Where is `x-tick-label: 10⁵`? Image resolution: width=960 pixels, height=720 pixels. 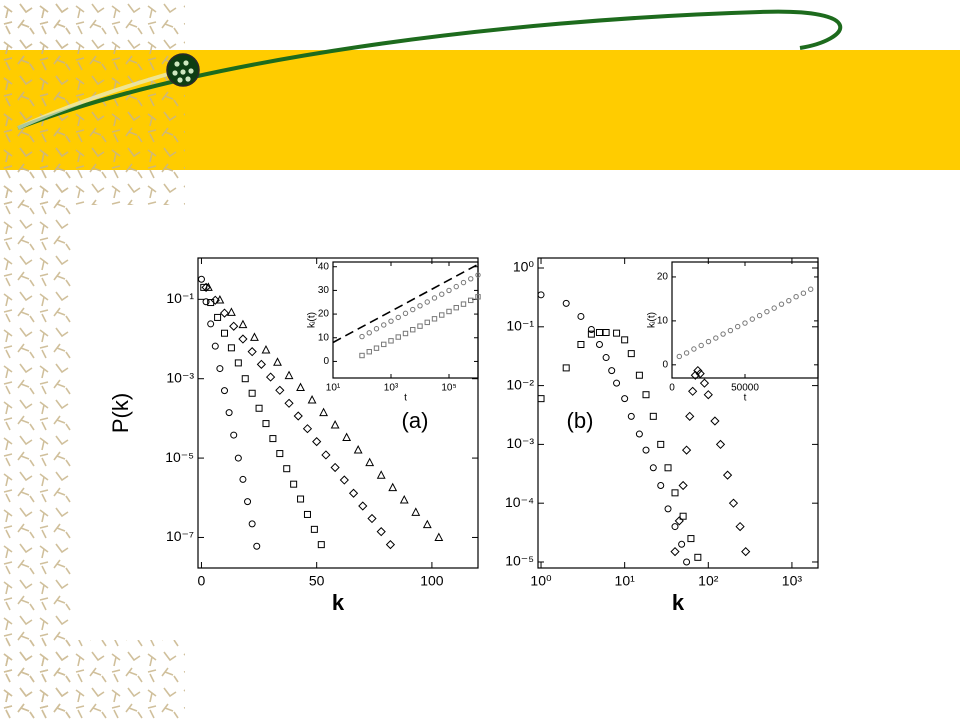
x-tick-label: 10⁵ is located at coordinates (448, 388).